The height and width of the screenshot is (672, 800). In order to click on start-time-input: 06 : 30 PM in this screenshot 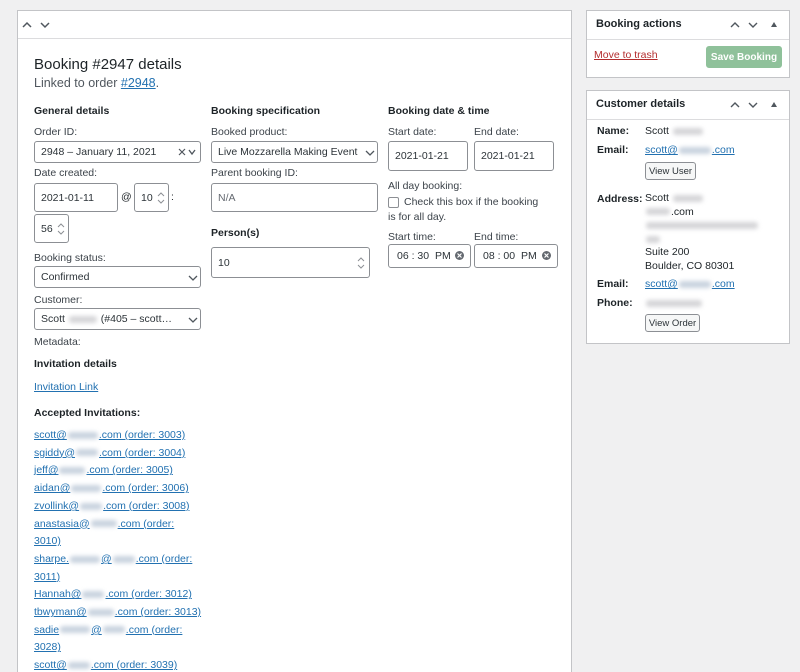, I will do `click(429, 256)`.